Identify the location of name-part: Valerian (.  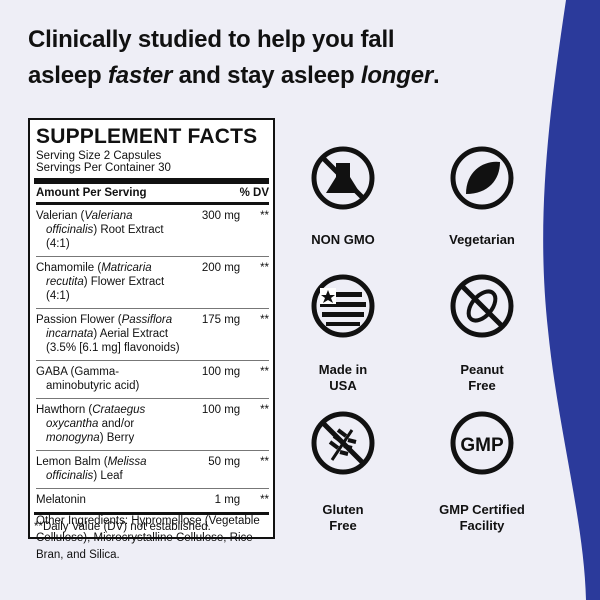
(60, 216).